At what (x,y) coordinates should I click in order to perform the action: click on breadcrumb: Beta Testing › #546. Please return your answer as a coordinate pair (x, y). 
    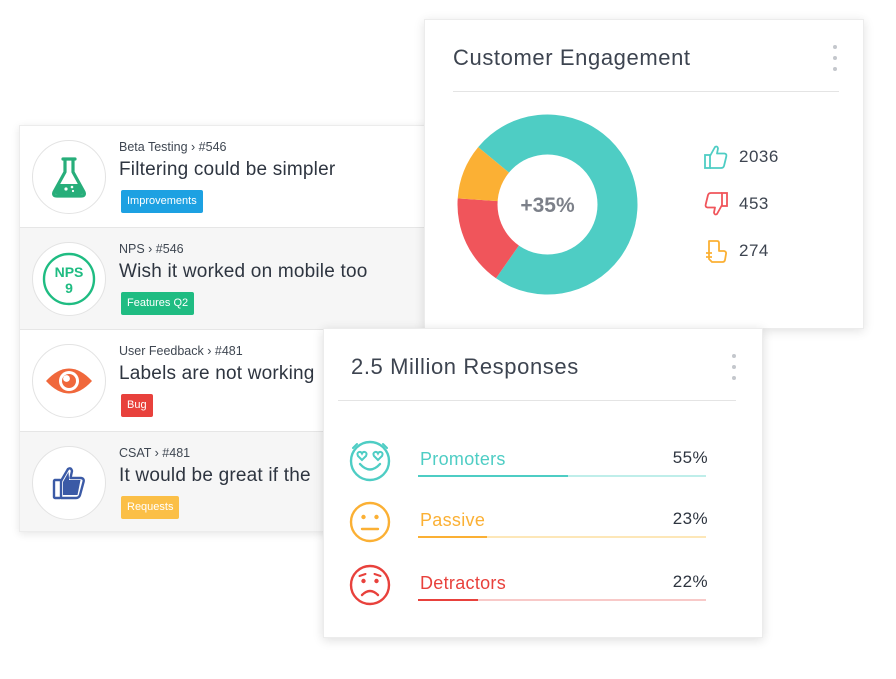
    Looking at the image, I should click on (173, 147).